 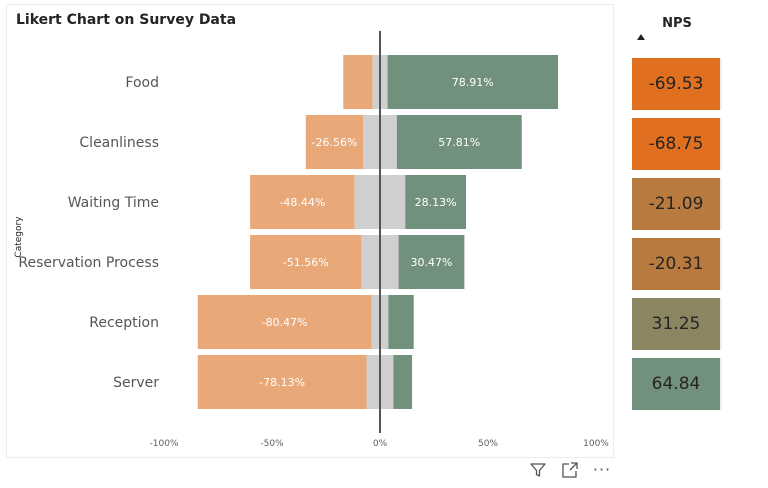 I want to click on nps-header: NPS, so click(x=677, y=23).